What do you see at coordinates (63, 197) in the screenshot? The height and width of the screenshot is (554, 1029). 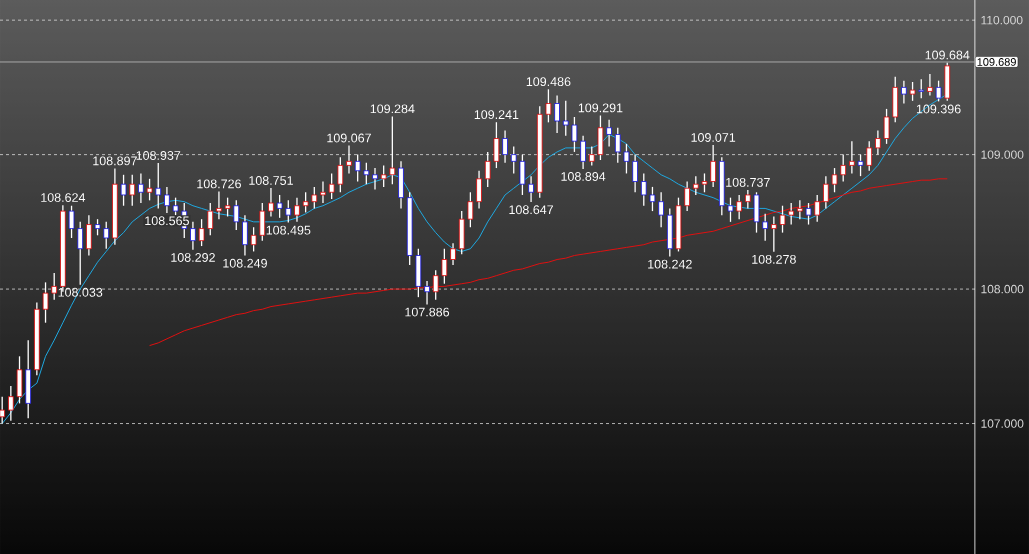 I see `annotation: 108.624` at bounding box center [63, 197].